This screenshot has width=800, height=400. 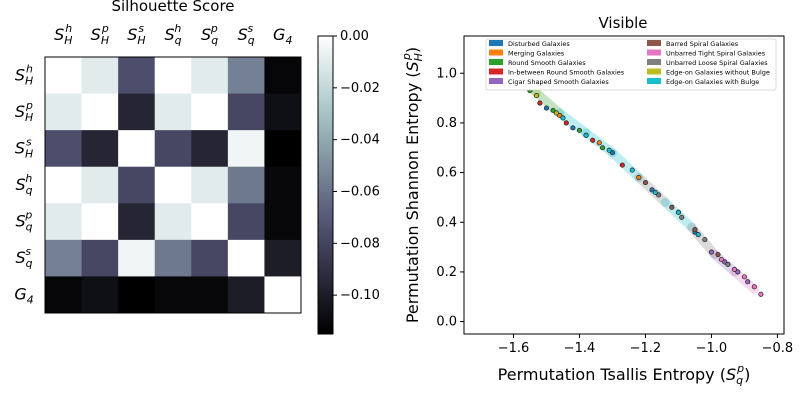 I want to click on heatmap-row-labels: SHh SHp SHs Sqh Sqp Sqs G4, so click(x=23, y=184).